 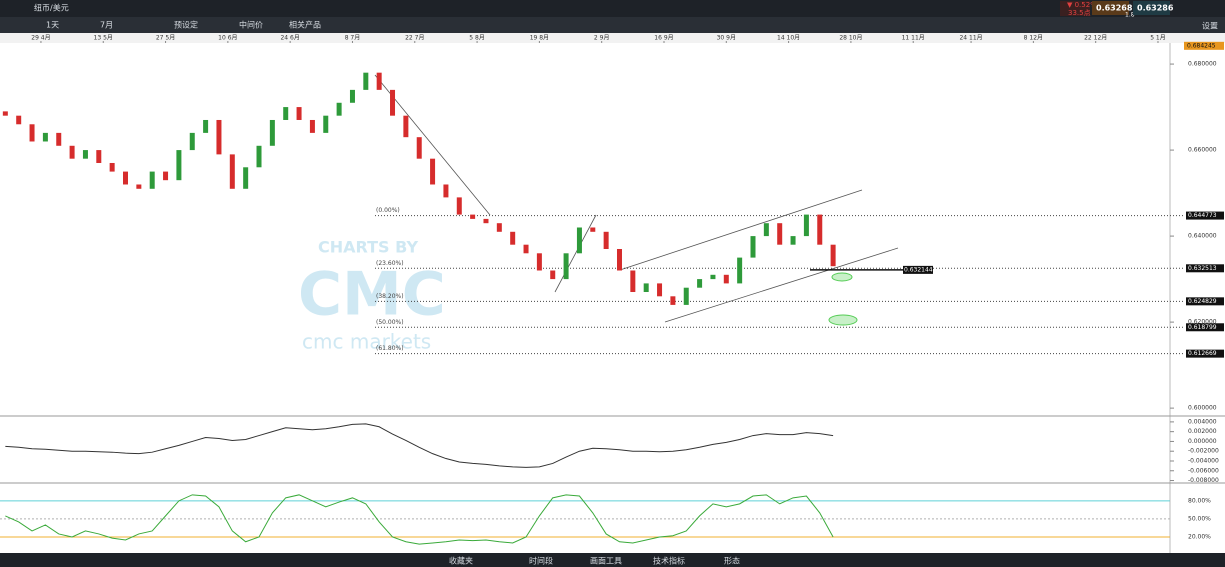 What do you see at coordinates (52, 25) in the screenshot?
I see `interval: 1天` at bounding box center [52, 25].